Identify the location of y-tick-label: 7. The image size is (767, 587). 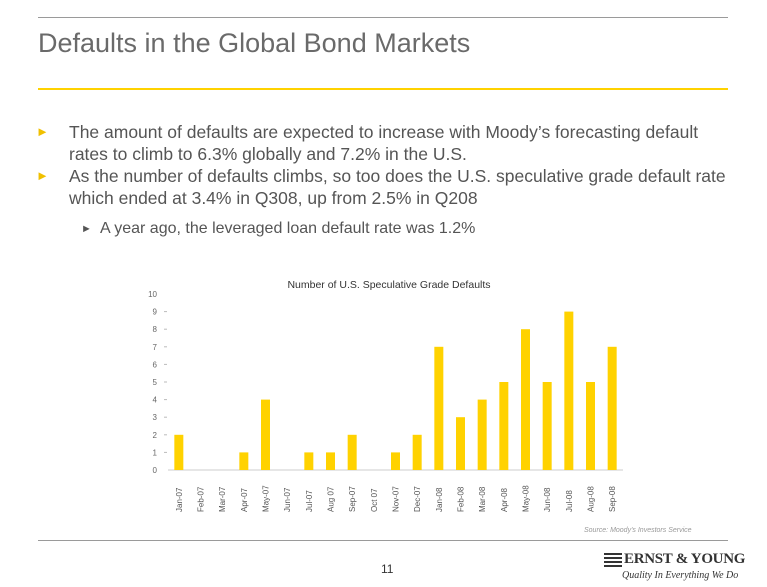
(155, 347).